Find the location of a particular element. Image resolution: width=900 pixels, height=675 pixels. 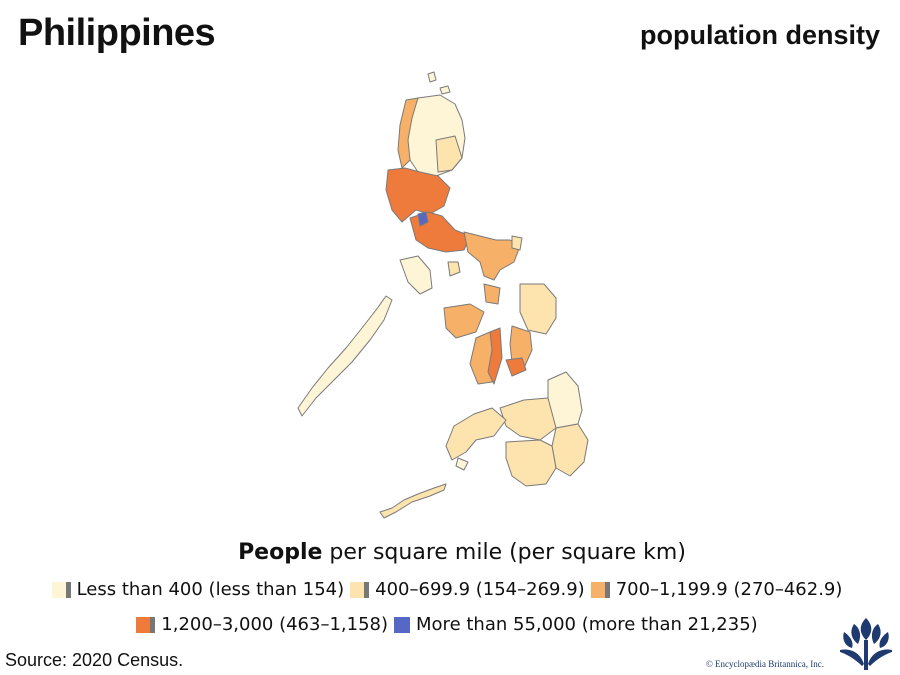

region-panay is located at coordinates (464, 321).